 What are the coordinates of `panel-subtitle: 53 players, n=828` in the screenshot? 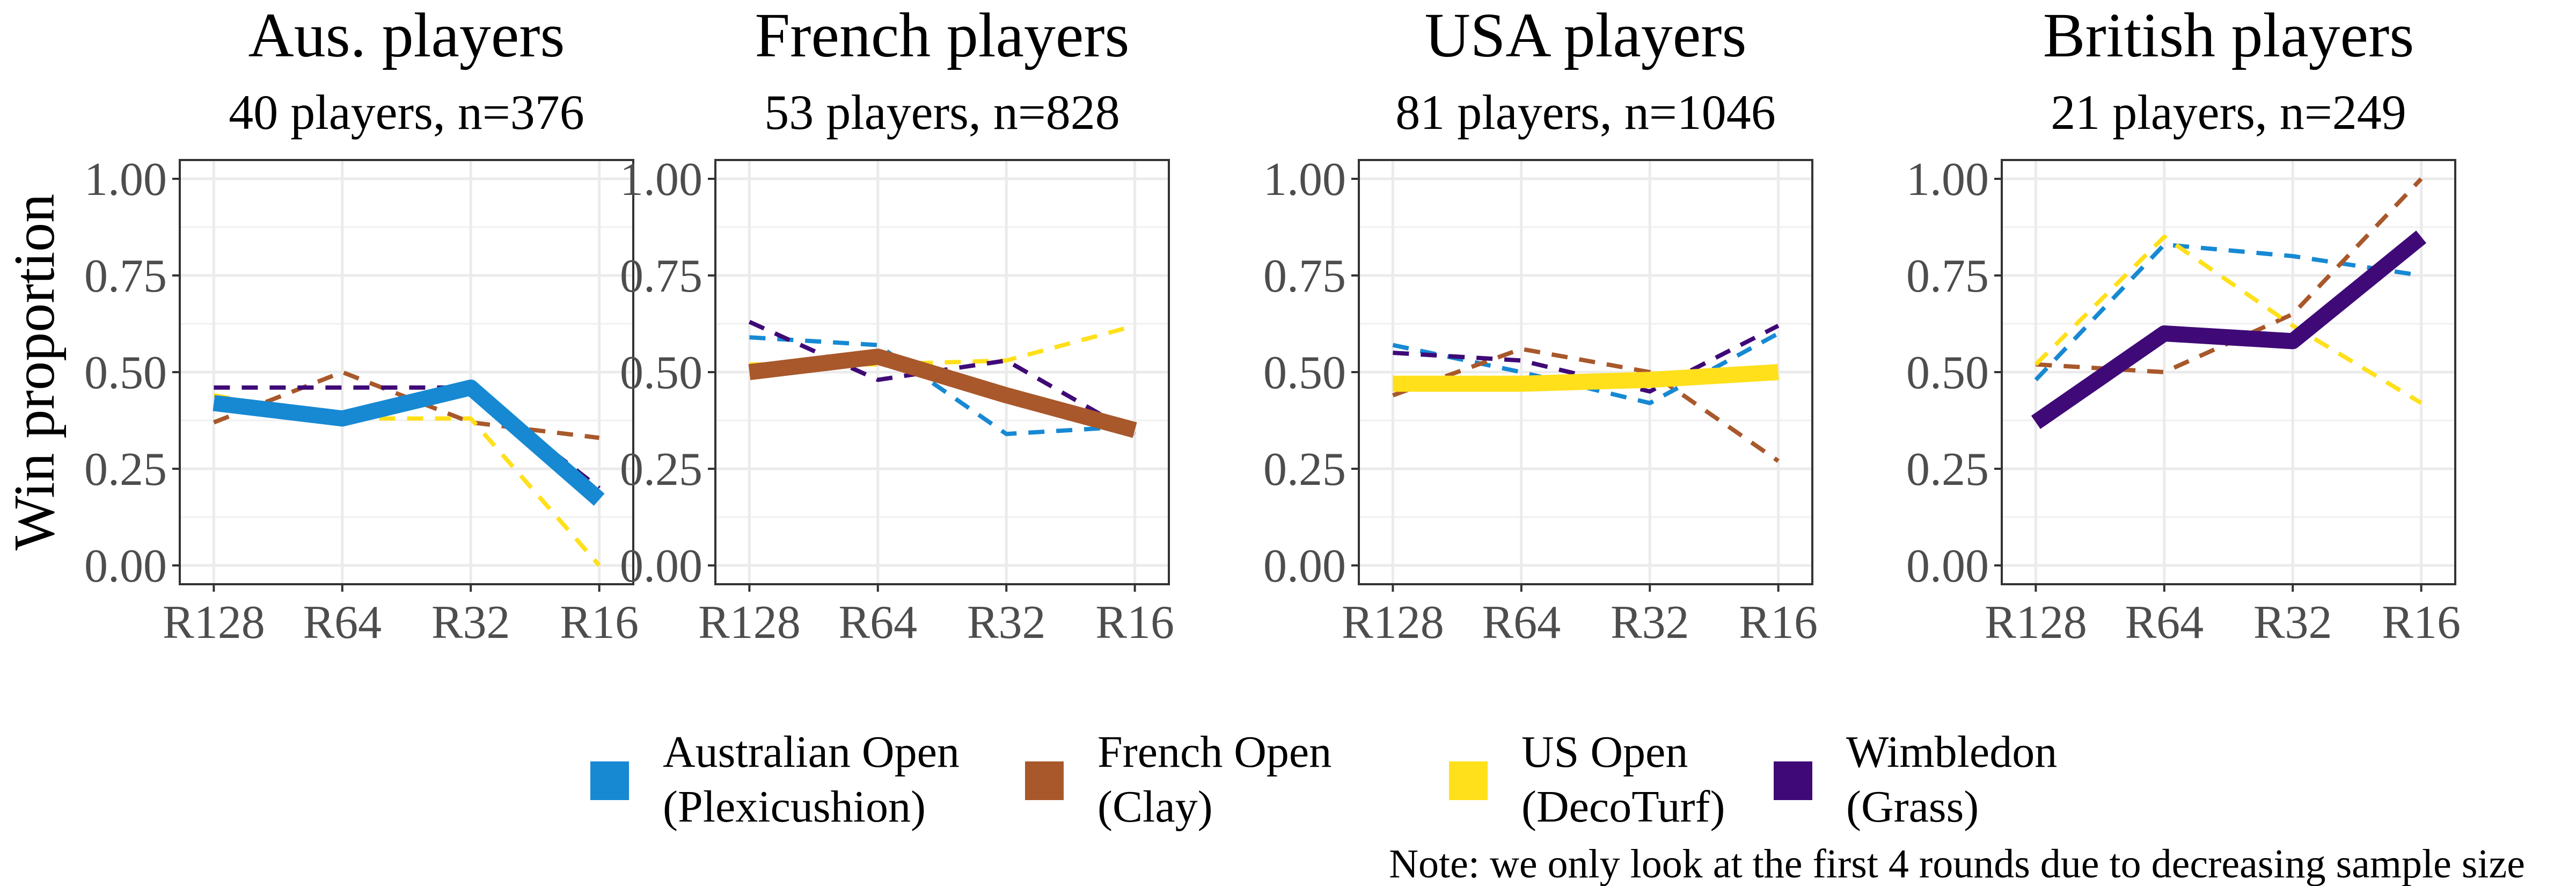 It's located at (942, 112).